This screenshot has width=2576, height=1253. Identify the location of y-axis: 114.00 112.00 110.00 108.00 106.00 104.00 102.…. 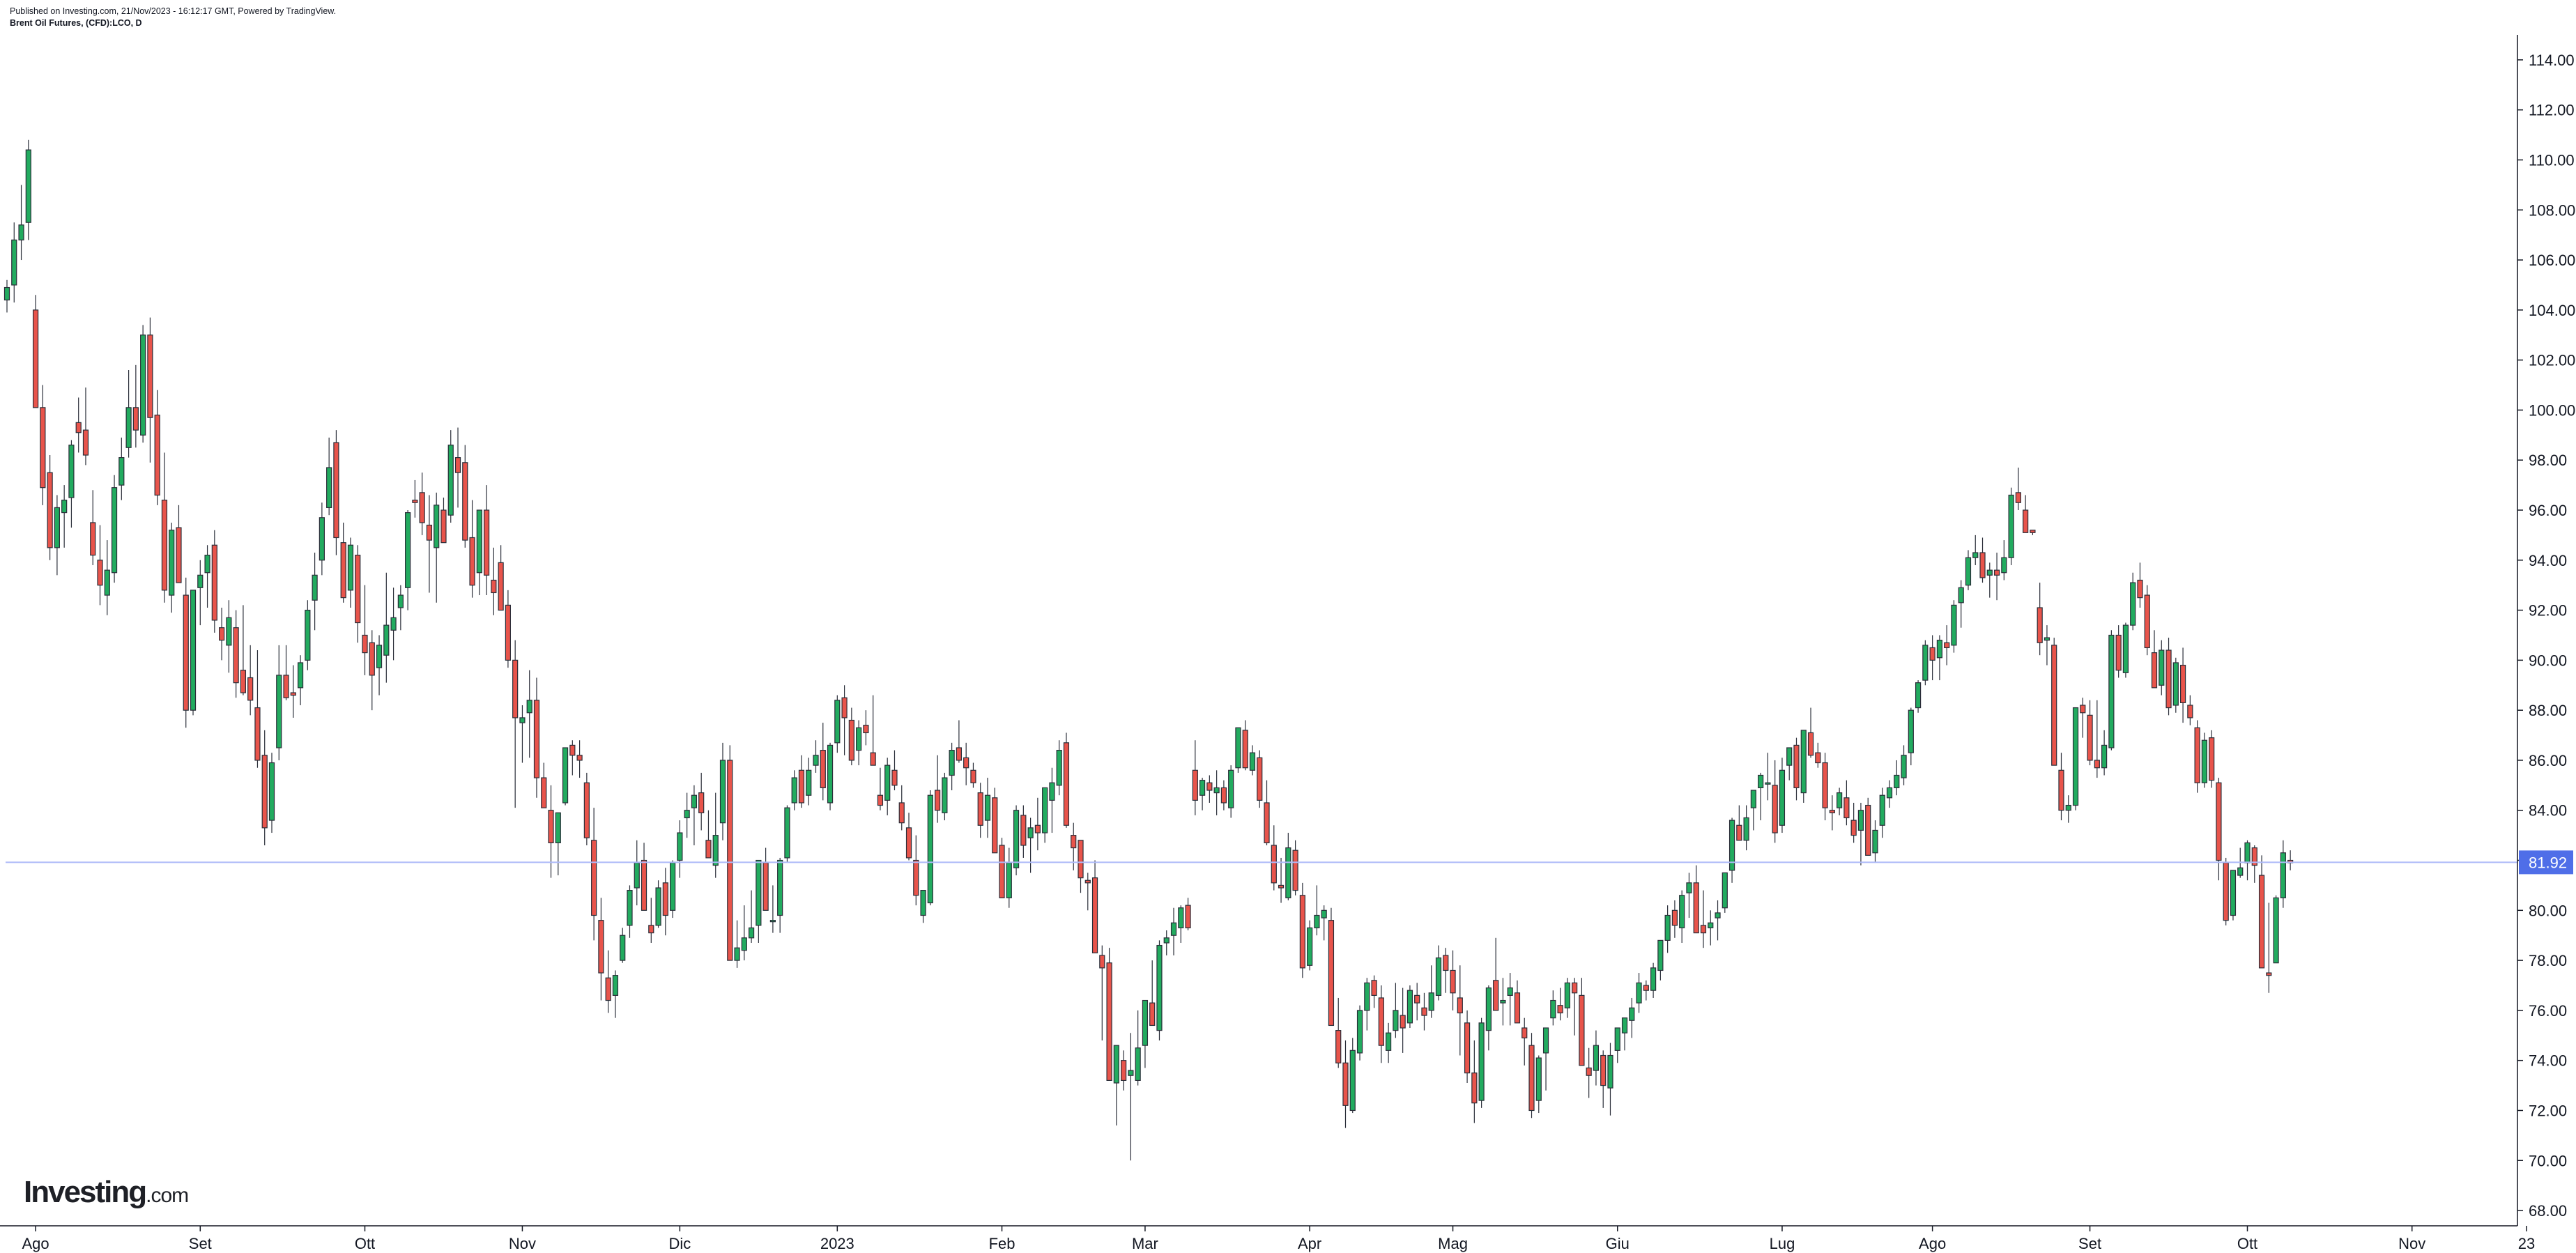
(2546, 636).